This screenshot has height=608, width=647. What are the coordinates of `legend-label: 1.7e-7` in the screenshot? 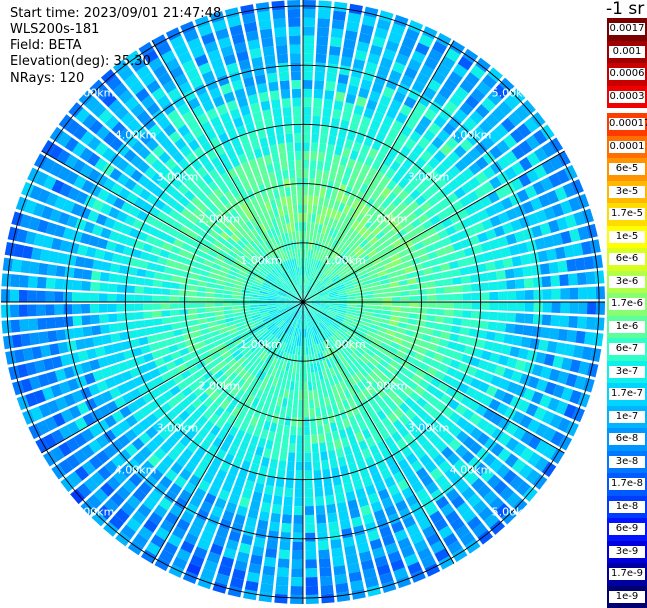 It's located at (627, 394).